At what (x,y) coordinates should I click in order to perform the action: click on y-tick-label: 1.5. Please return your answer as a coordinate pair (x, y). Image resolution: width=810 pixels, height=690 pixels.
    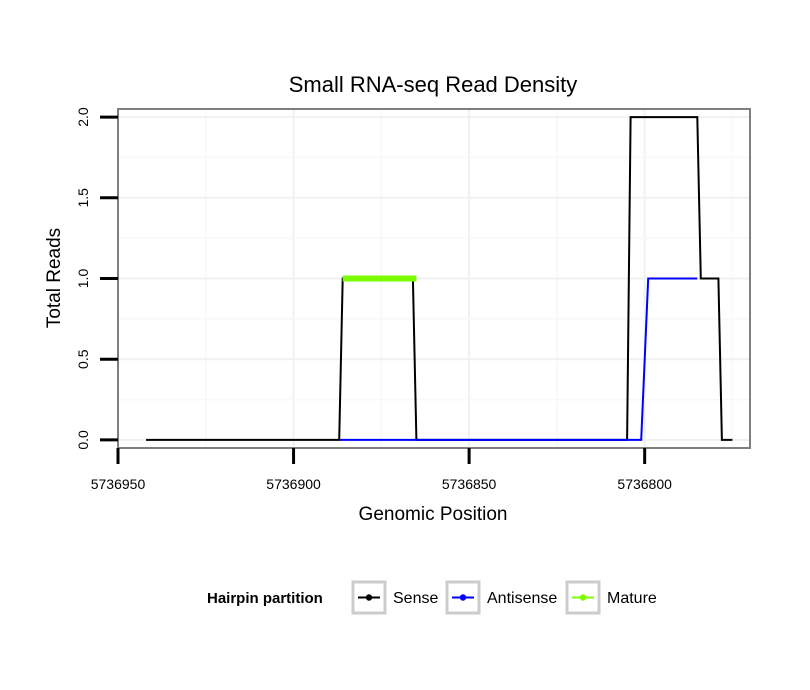
    Looking at the image, I should click on (83, 198).